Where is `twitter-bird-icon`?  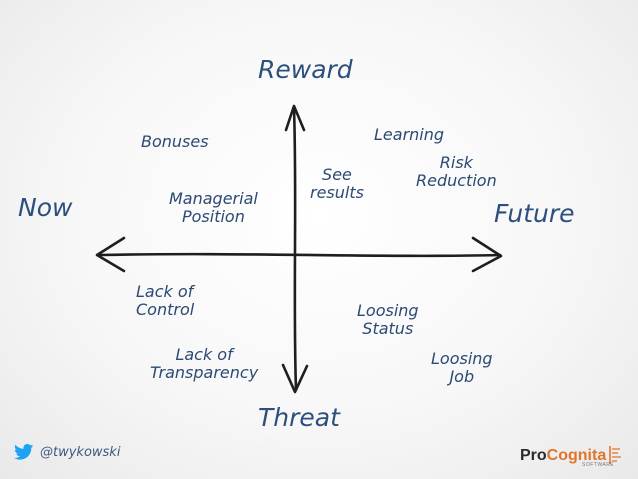 twitter-bird-icon is located at coordinates (24, 452).